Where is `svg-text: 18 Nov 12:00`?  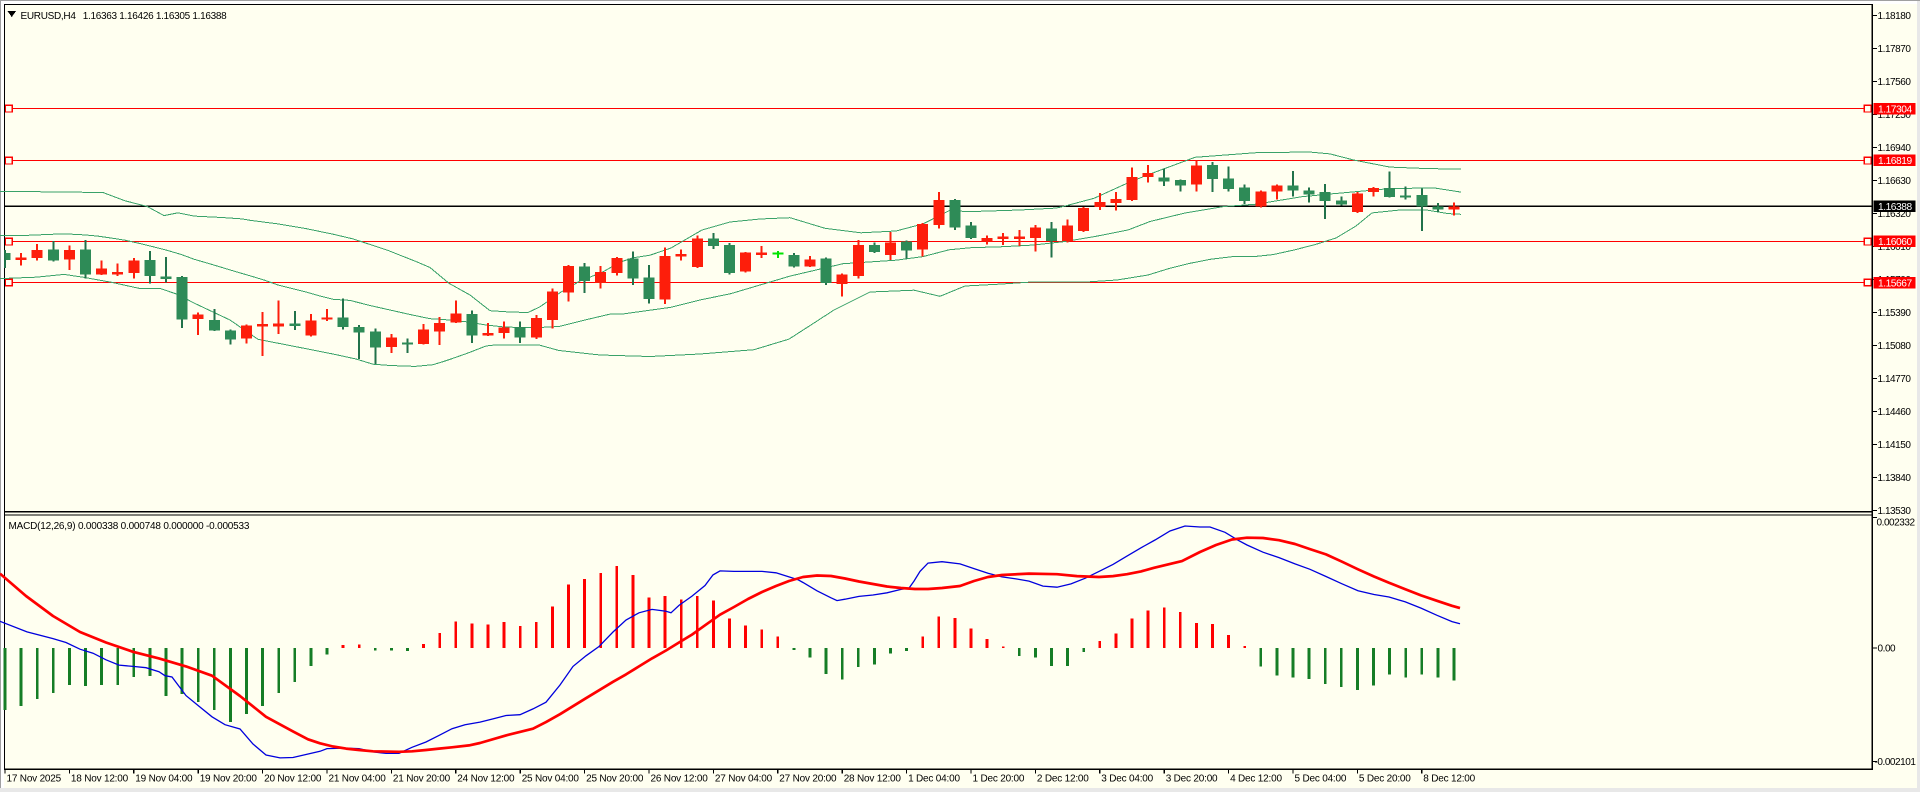
svg-text: 18 Nov 12:00 is located at coordinates (100, 778).